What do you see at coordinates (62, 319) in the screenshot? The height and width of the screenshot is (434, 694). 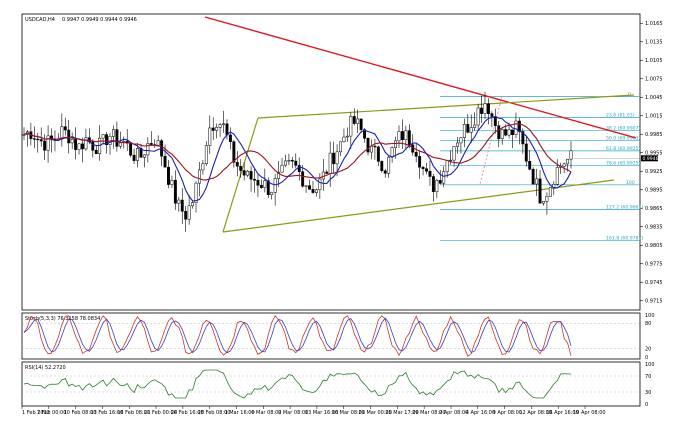 I see `stoch-label: Stoch(5,3,3) 76.3158 78.0834` at bounding box center [62, 319].